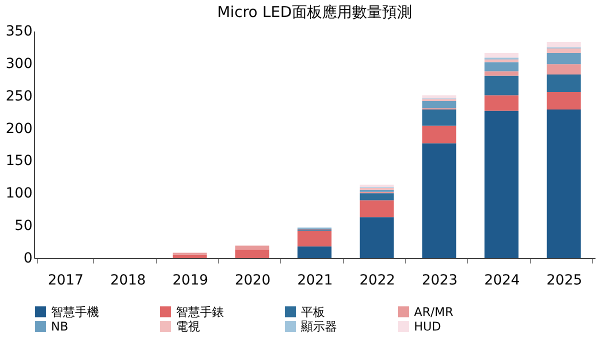 Image resolution: width=600 pixels, height=338 pixels. What do you see at coordinates (59, 327) in the screenshot?
I see `legend-label: NB` at bounding box center [59, 327].